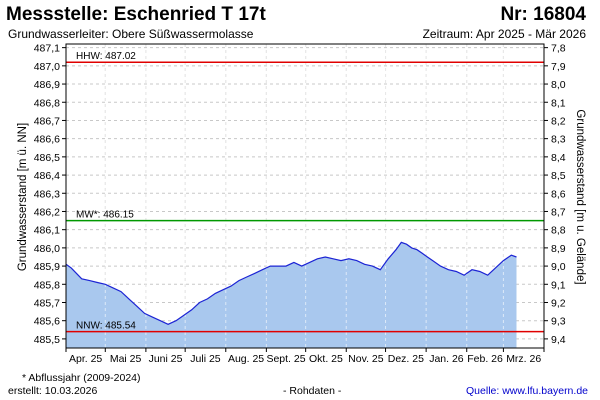 The height and width of the screenshot is (400, 600). What do you see at coordinates (558, 267) in the screenshot?
I see `y-right-tick-label: 9,0` at bounding box center [558, 267].